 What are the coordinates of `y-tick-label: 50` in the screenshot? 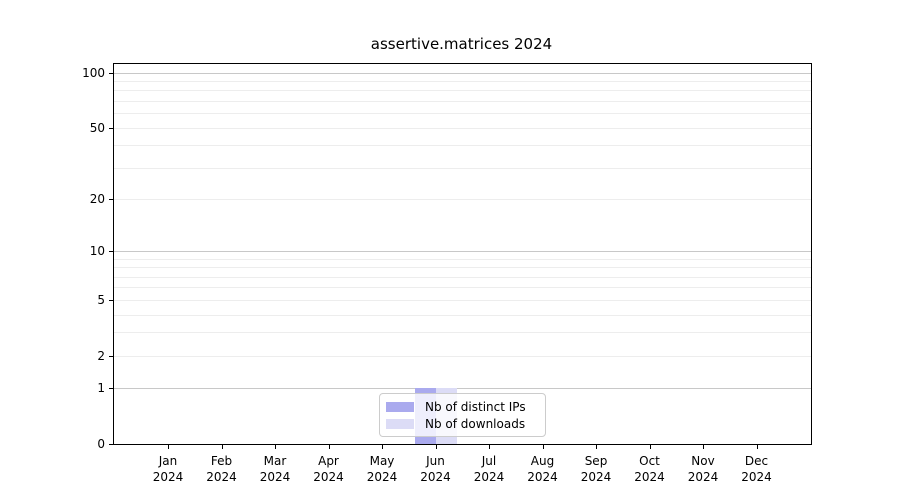 It's located at (97, 127).